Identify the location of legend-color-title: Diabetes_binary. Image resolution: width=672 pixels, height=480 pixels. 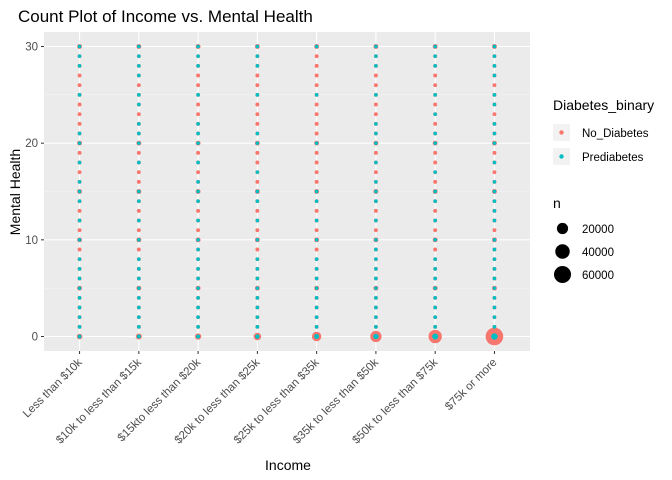
(603, 105).